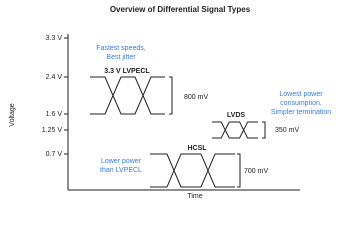  Describe the element at coordinates (54, 154) in the screenshot. I see `y-tick-label: 0.7 V` at that location.